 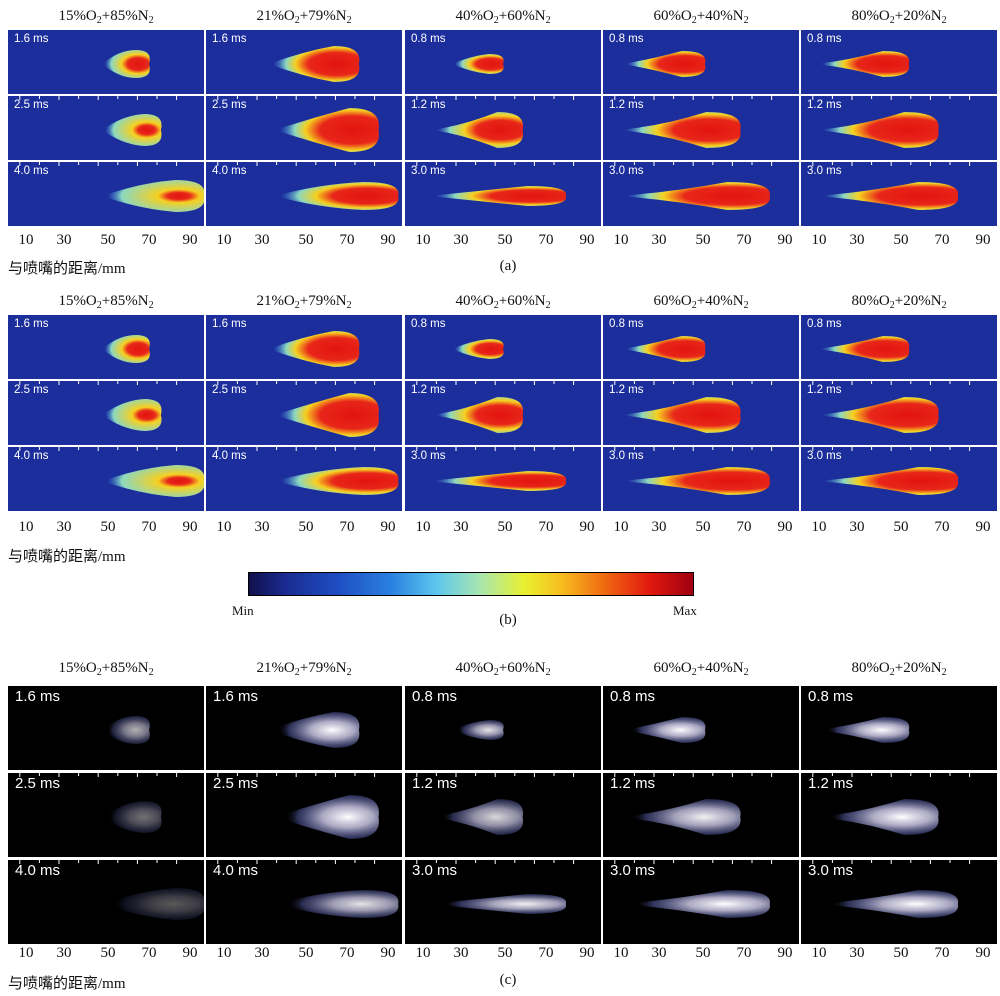 I want to click on header-text: 80%O, so click(x=870, y=301).